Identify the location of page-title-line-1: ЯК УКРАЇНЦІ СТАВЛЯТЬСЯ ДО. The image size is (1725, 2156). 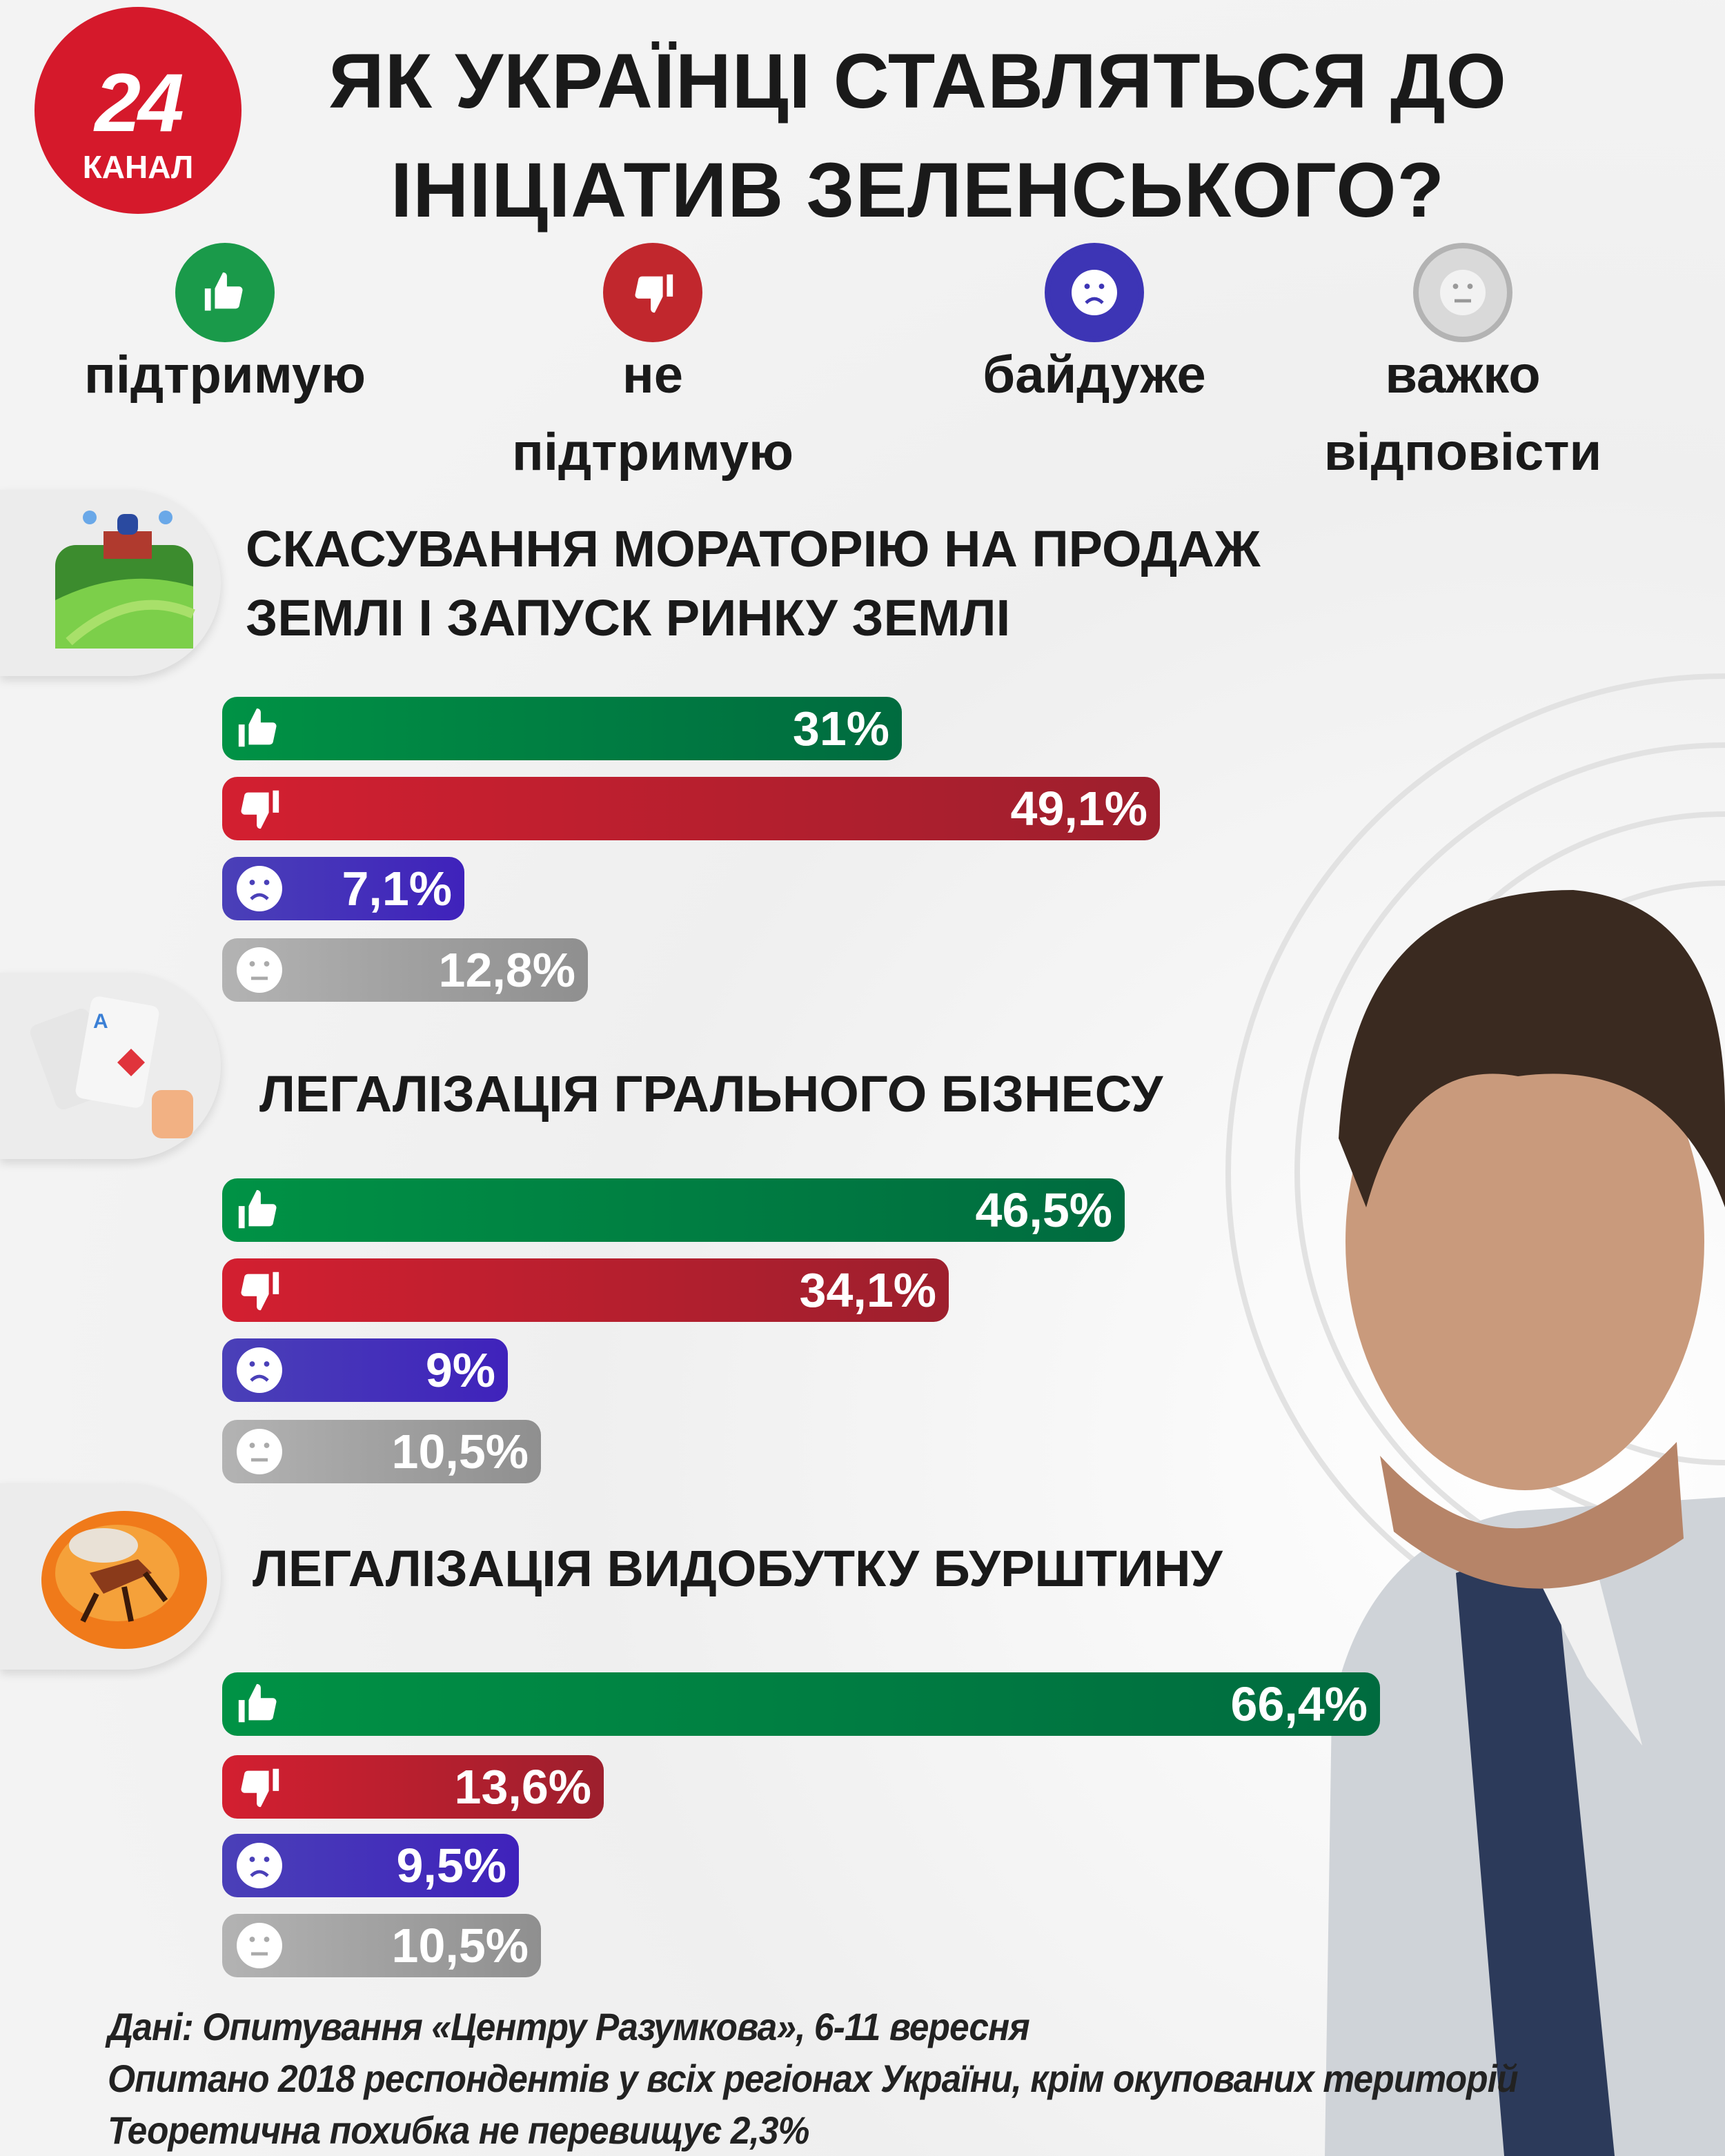
(917, 81).